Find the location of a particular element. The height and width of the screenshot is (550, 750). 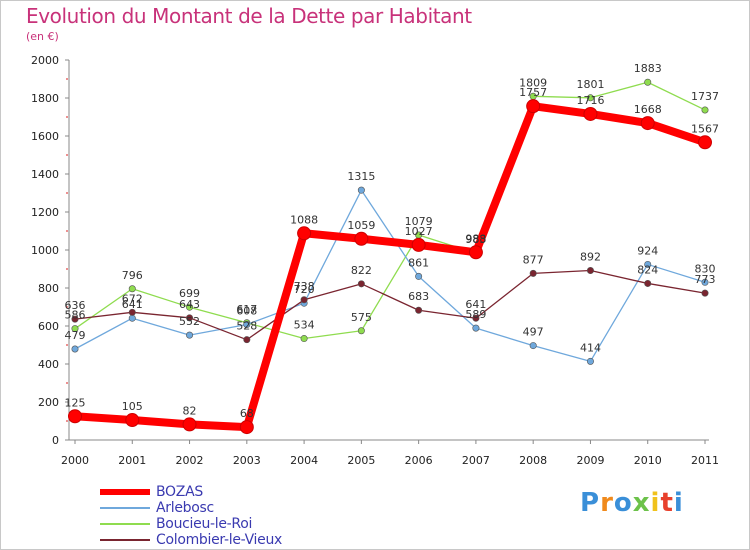

data-label: 830 is located at coordinates (705, 268).